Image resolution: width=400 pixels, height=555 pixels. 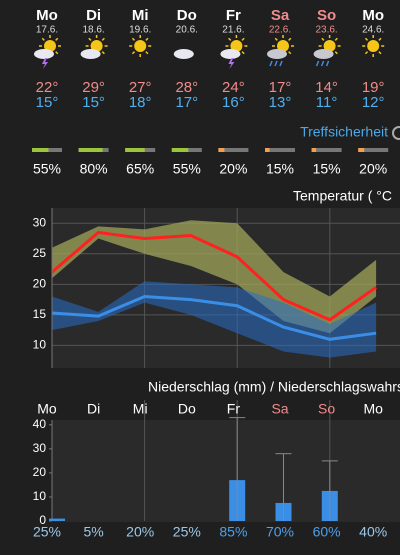 What do you see at coordinates (186, 87) in the screenshot?
I see `temp-high: 28°` at bounding box center [186, 87].